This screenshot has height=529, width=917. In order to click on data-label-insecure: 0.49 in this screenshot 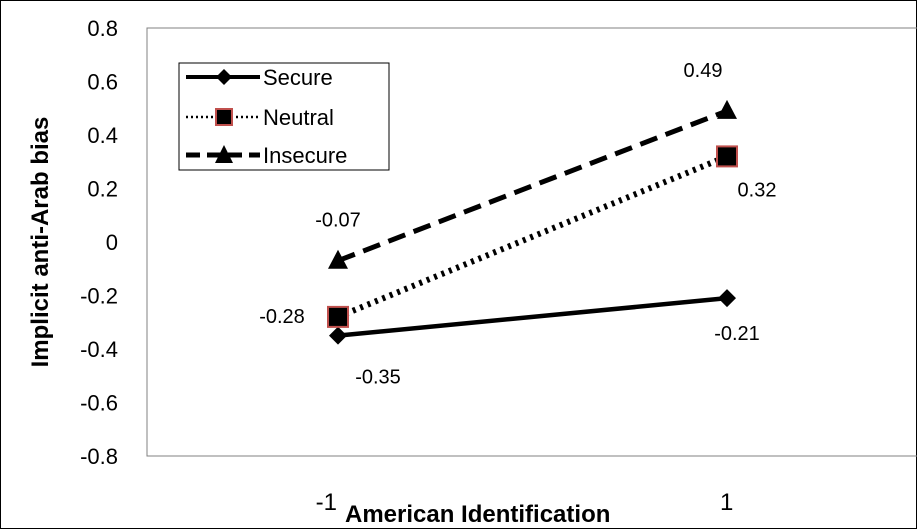, I will do `click(703, 71)`.